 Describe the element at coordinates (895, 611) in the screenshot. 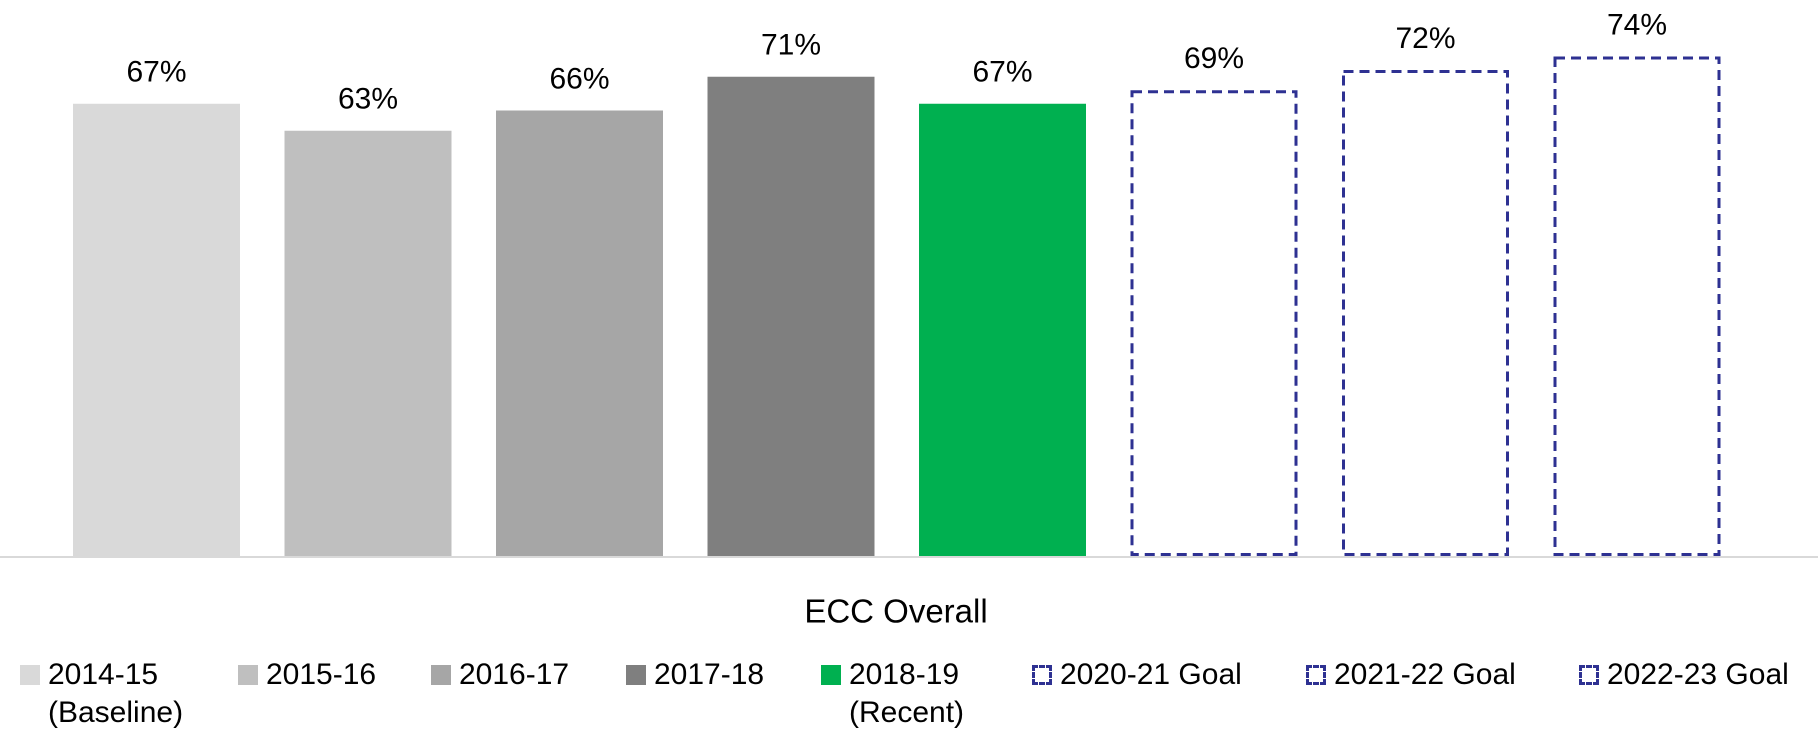

I see `category-label: ECC Overall` at that location.